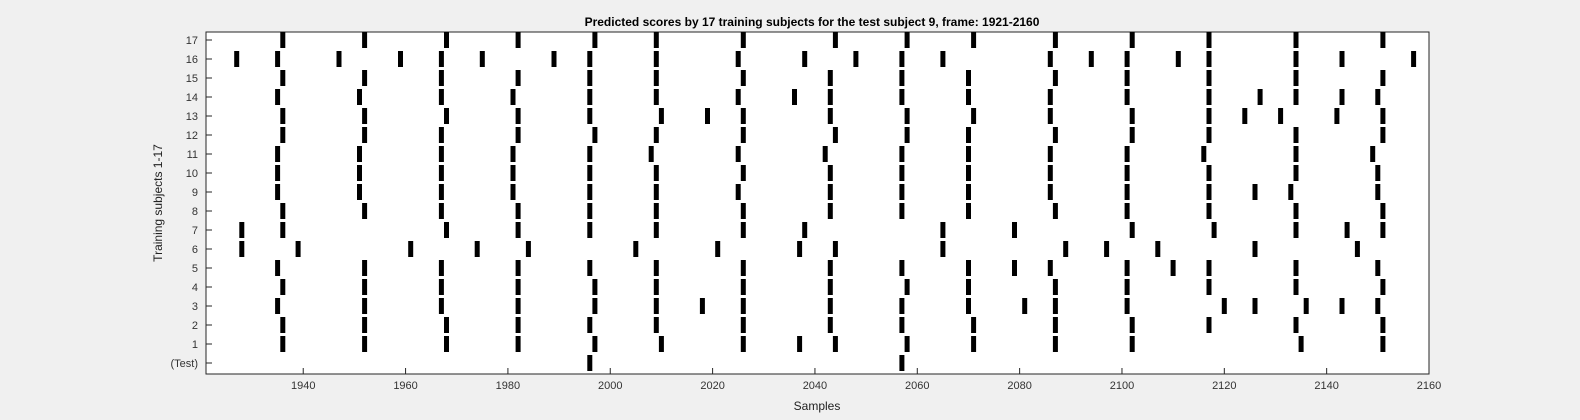 This screenshot has width=1580, height=420. What do you see at coordinates (195, 193) in the screenshot?
I see `y-tick-label: 9` at bounding box center [195, 193].